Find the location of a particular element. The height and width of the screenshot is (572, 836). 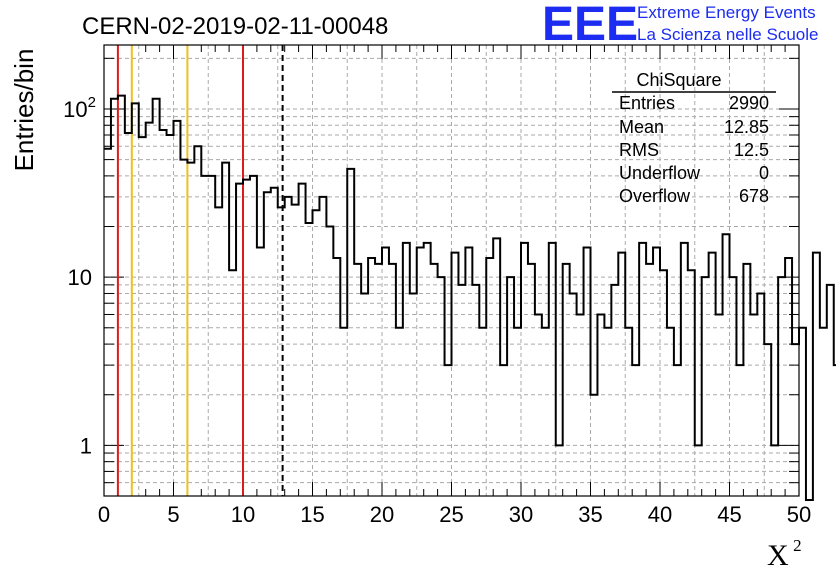

stats-label: Overflow is located at coordinates (655, 196).